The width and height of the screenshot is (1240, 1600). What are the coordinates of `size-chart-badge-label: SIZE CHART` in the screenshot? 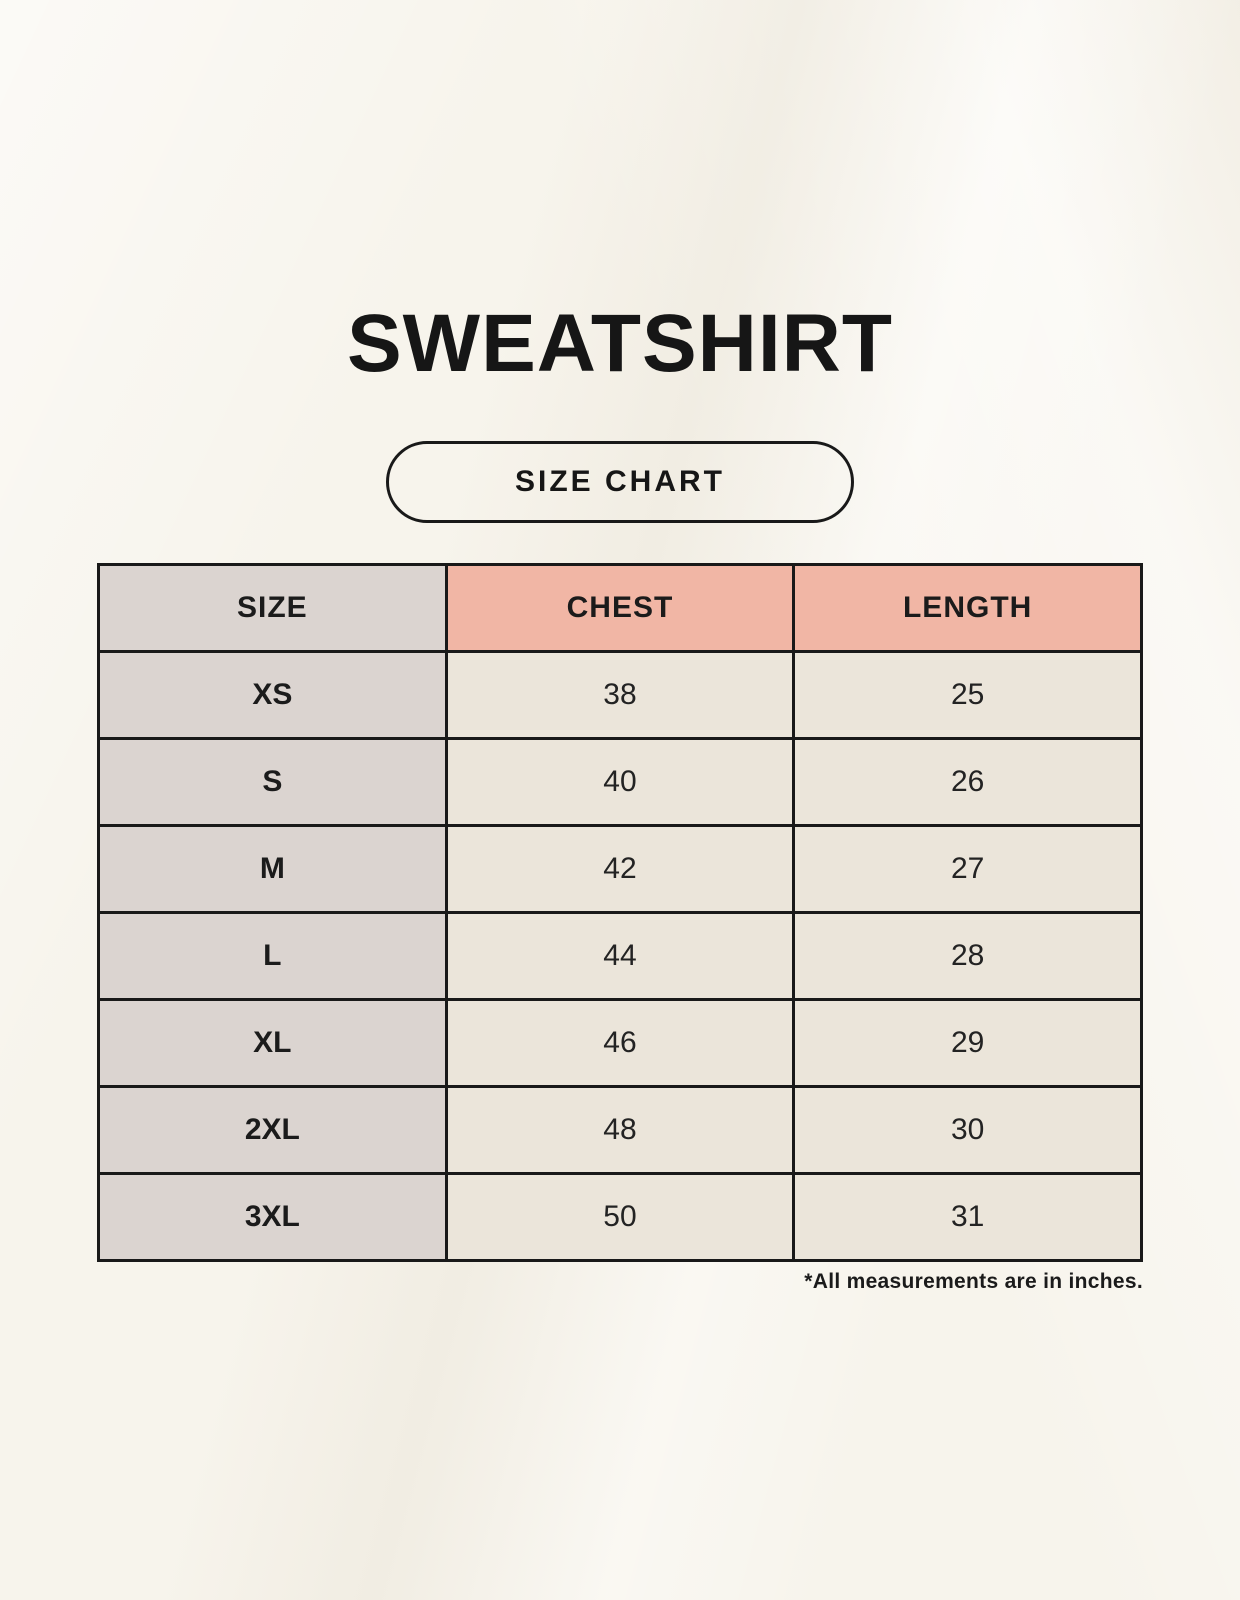 It's located at (620, 481).